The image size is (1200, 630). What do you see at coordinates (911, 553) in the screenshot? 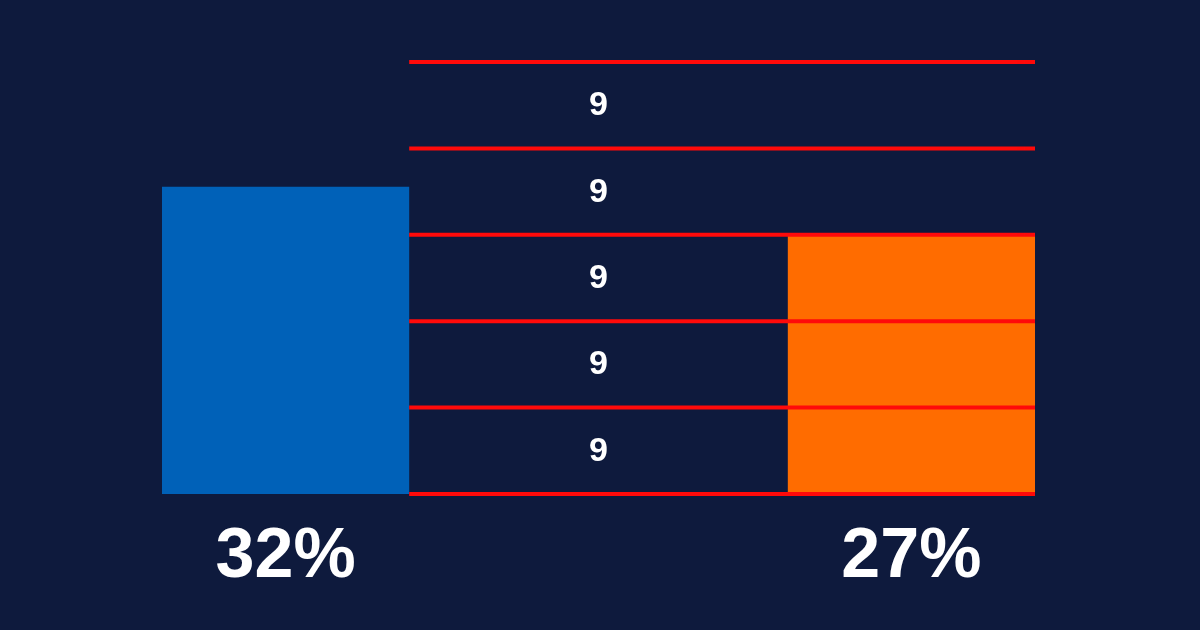
I see `data-label: 27%` at bounding box center [911, 553].